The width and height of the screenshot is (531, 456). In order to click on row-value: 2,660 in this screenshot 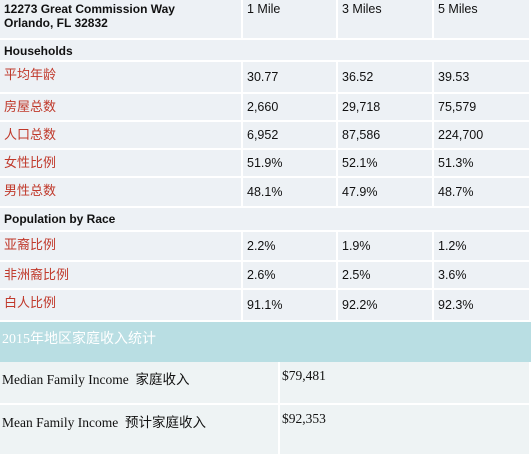, I will do `click(290, 108)`.